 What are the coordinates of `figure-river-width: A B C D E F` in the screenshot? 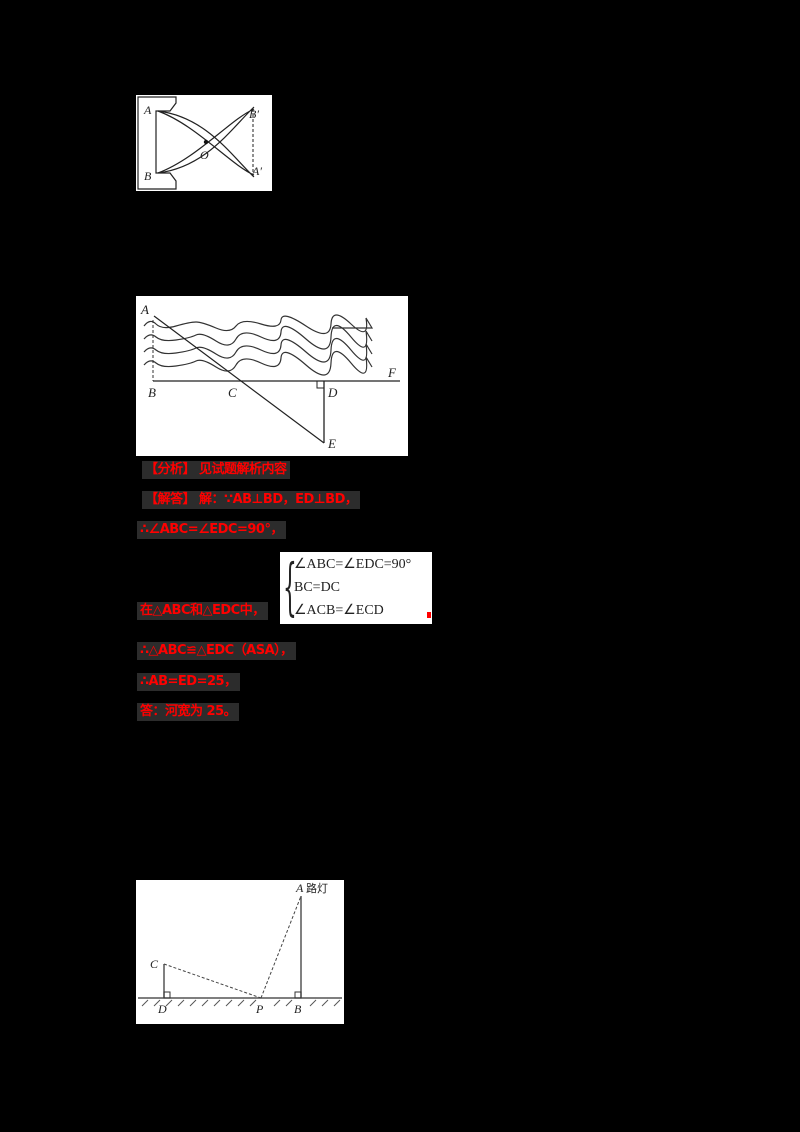 It's located at (272, 376).